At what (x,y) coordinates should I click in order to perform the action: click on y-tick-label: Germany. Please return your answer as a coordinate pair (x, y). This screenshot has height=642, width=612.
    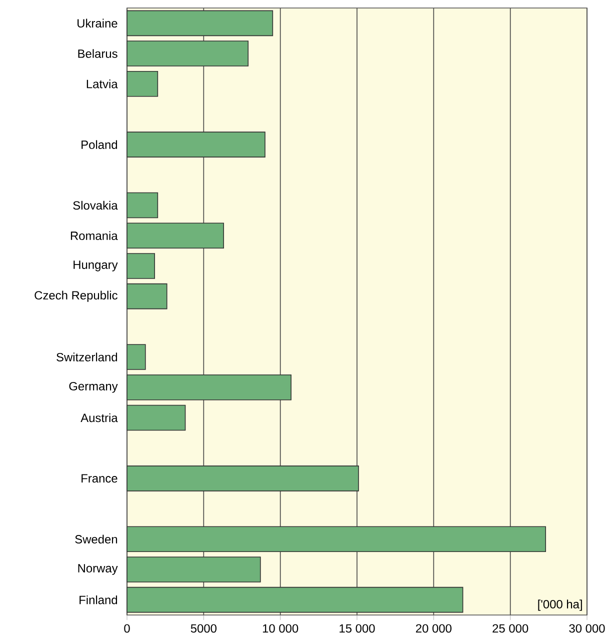
    Looking at the image, I should click on (93, 387).